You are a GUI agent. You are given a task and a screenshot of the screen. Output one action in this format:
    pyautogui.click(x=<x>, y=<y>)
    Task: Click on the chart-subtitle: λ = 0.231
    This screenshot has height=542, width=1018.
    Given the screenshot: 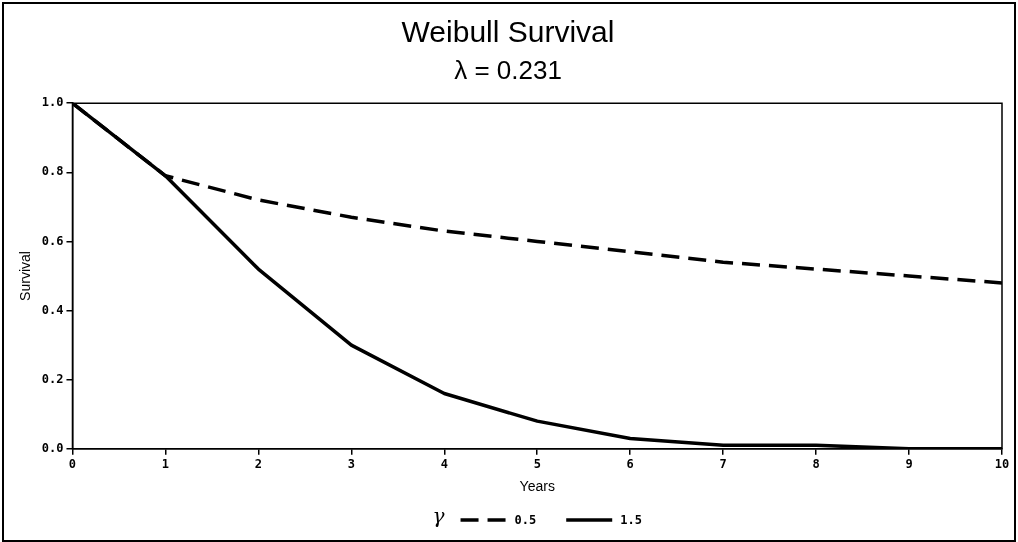 What is the action you would take?
    pyautogui.click(x=508, y=69)
    